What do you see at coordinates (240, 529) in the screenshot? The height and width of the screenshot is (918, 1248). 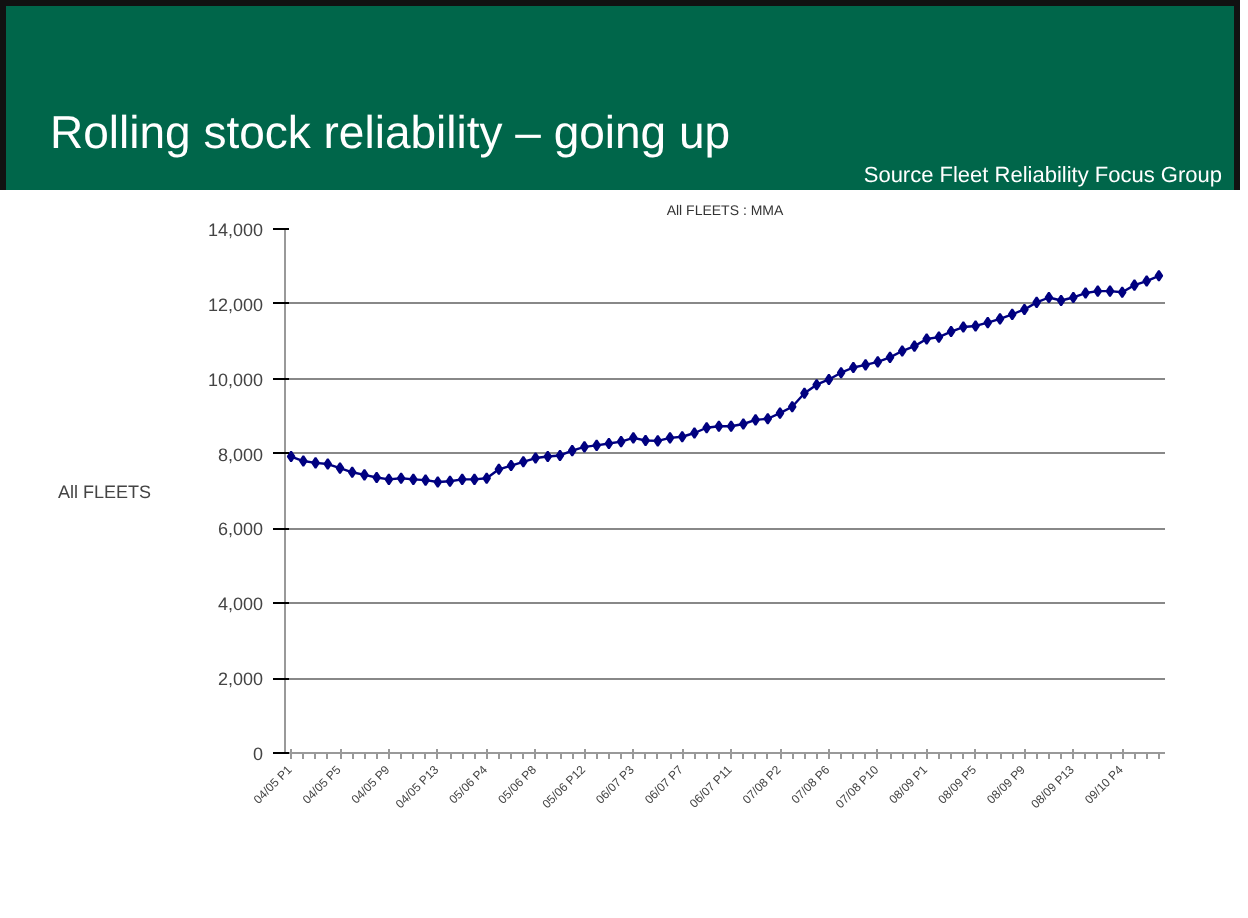 I see `y-tick-label: 6,000` at bounding box center [240, 529].